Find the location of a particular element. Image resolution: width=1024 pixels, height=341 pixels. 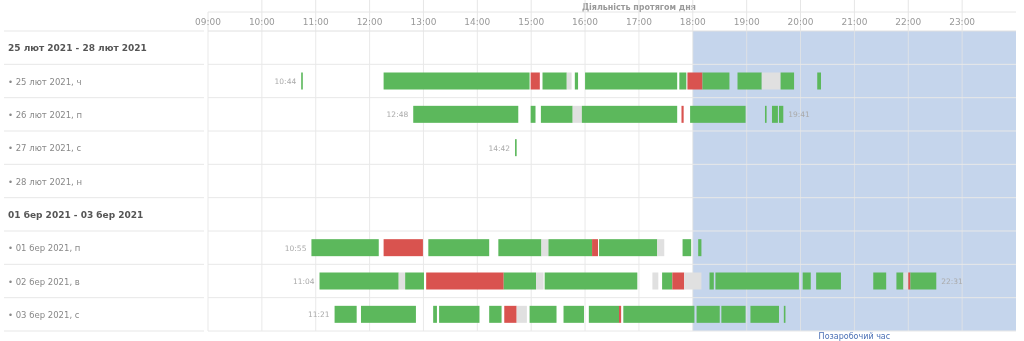

y-tick-label: • 02 бер 2021, в is located at coordinates (44, 281).